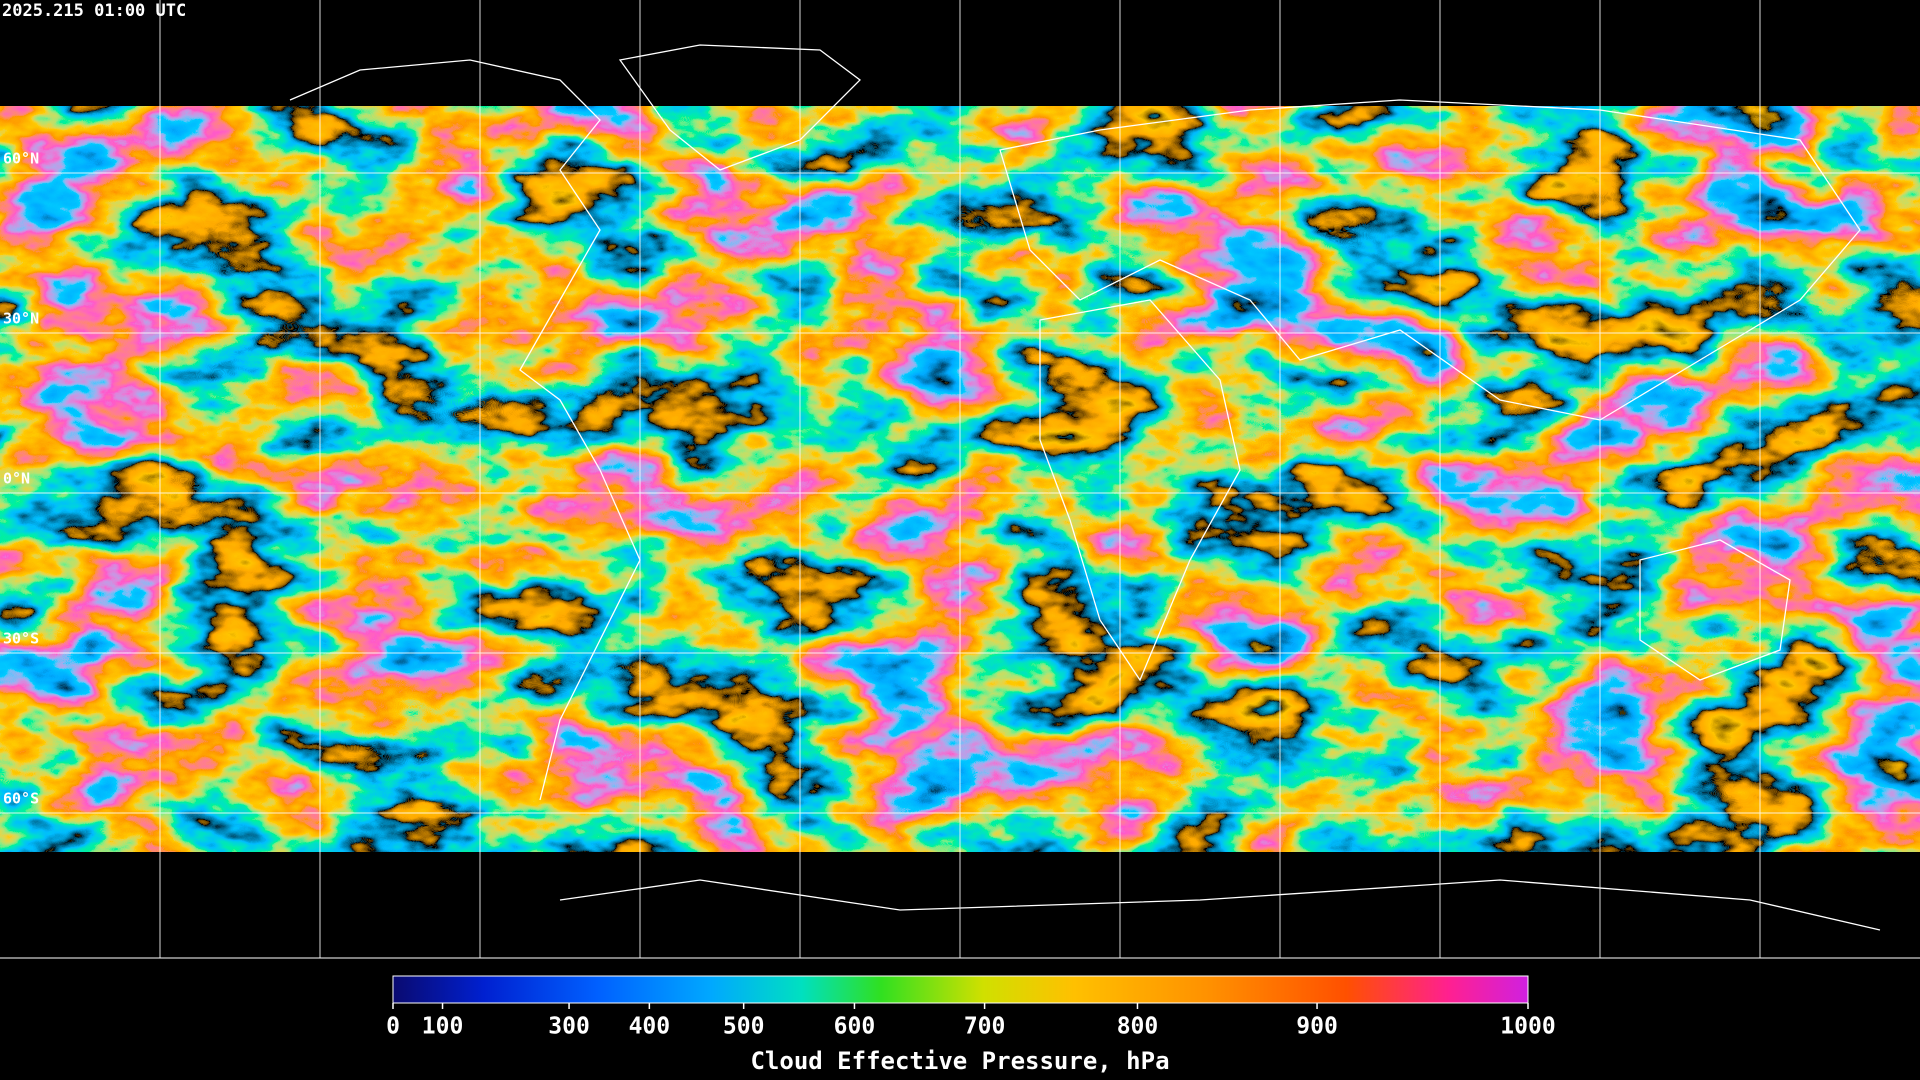 The image size is (1920, 1080). What do you see at coordinates (1138, 1027) in the screenshot?
I see `colorbar-tick-label: 800` at bounding box center [1138, 1027].